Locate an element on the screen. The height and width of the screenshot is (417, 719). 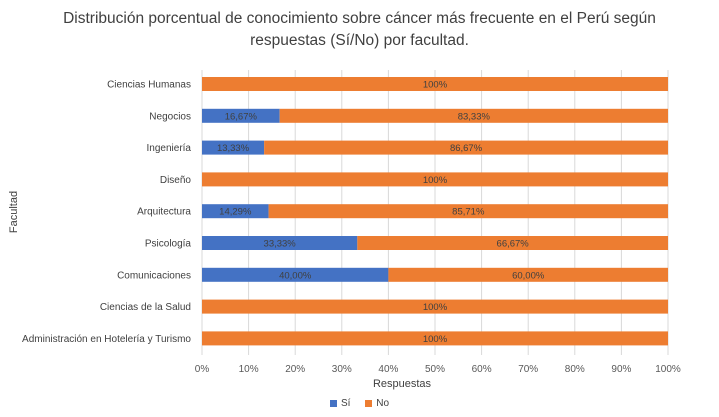
x-tick-label: 100% is located at coordinates (668, 369).